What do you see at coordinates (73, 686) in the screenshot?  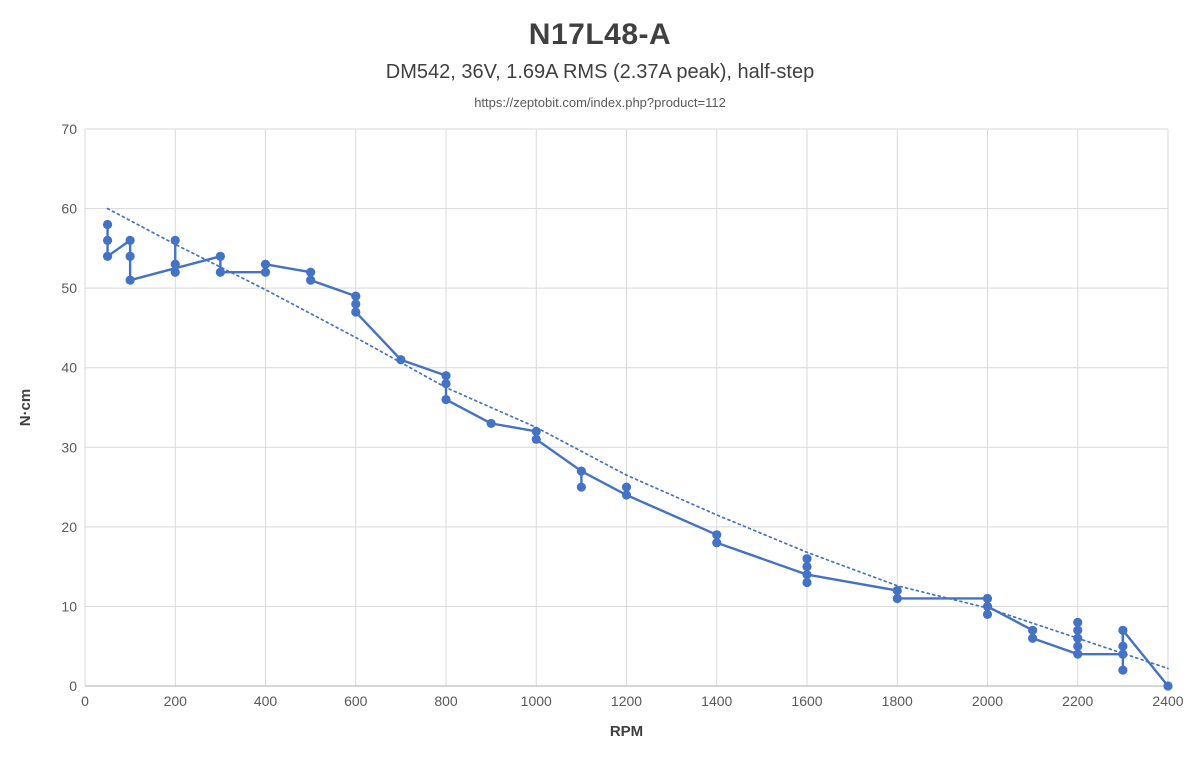 I see `y-tick-label: 0` at bounding box center [73, 686].